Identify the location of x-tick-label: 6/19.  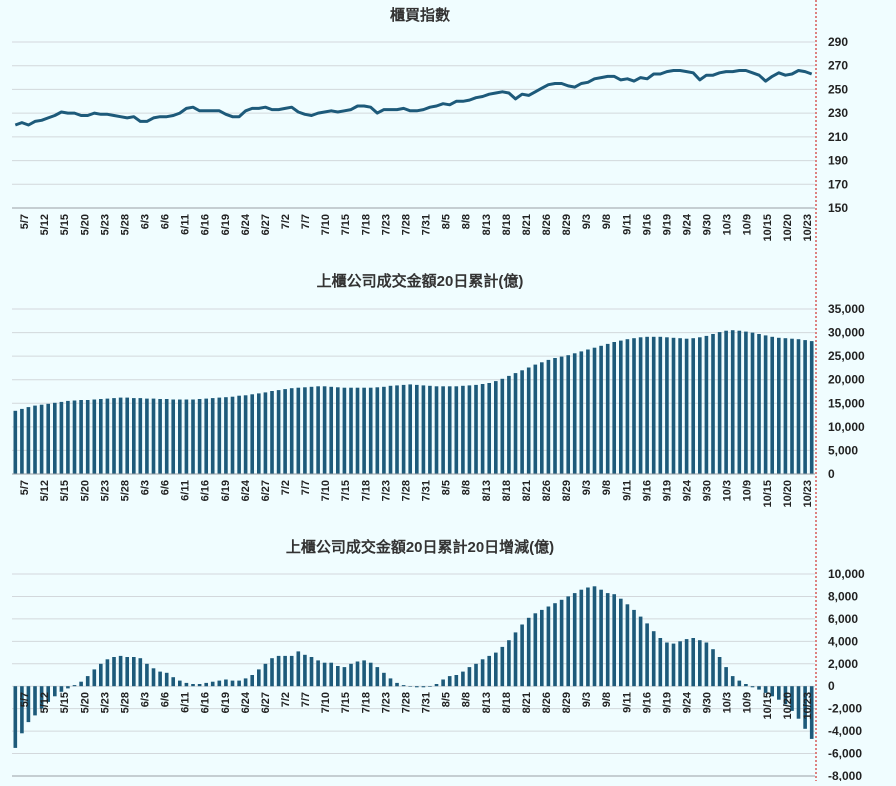
(226, 224).